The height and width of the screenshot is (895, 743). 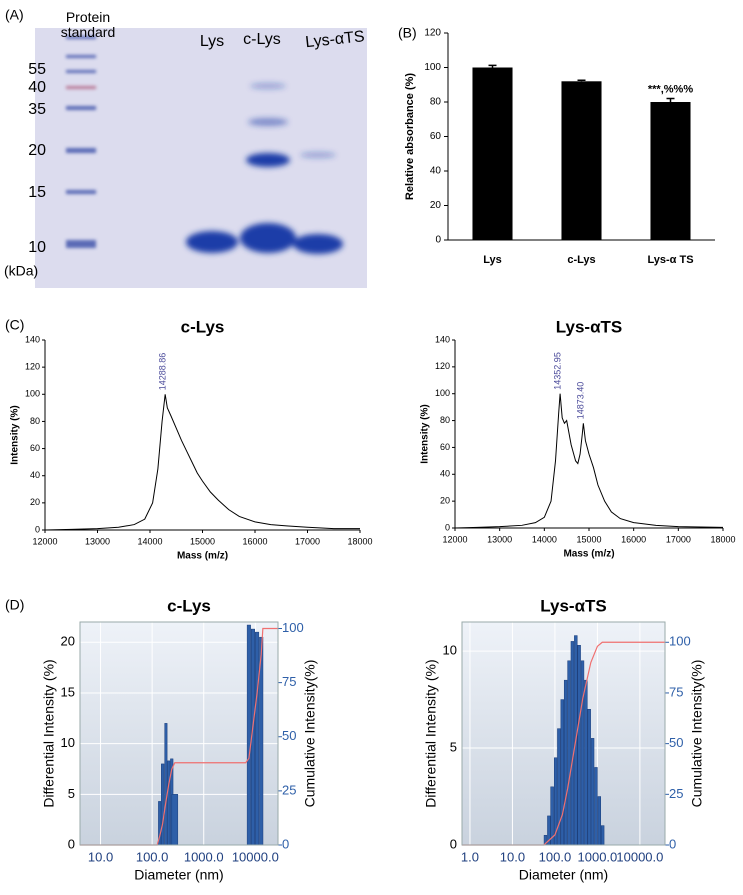 What do you see at coordinates (37, 150) in the screenshot?
I see `marker-label: 20` at bounding box center [37, 150].